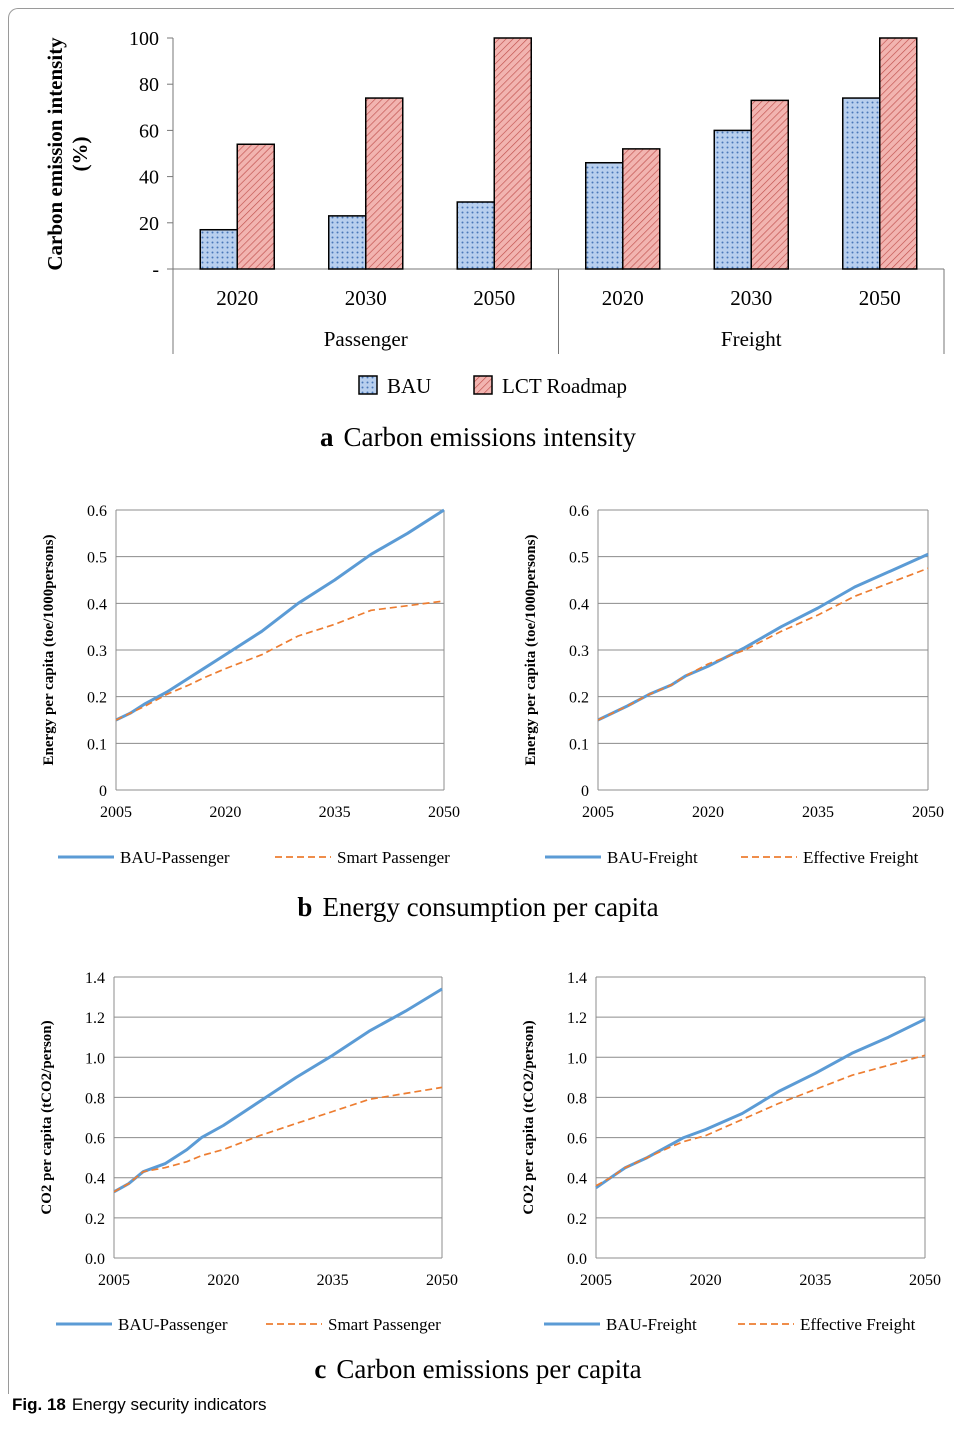 The width and height of the screenshot is (956, 1430). I want to click on b1-x-tick-label: 2005, so click(116, 812).